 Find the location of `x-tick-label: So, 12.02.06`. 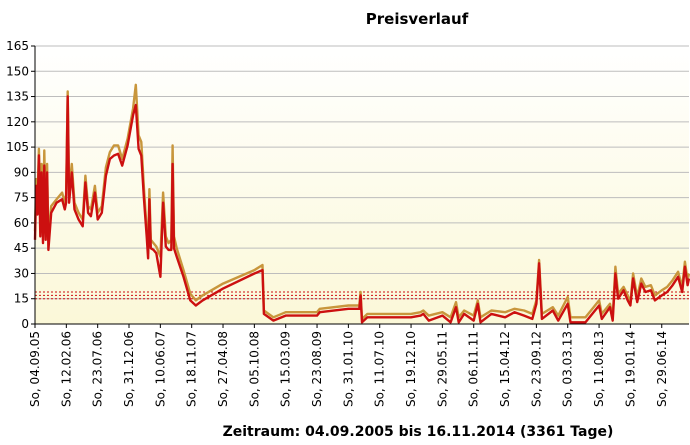

x-tick-label: So, 12.02.06 is located at coordinates (66, 369).